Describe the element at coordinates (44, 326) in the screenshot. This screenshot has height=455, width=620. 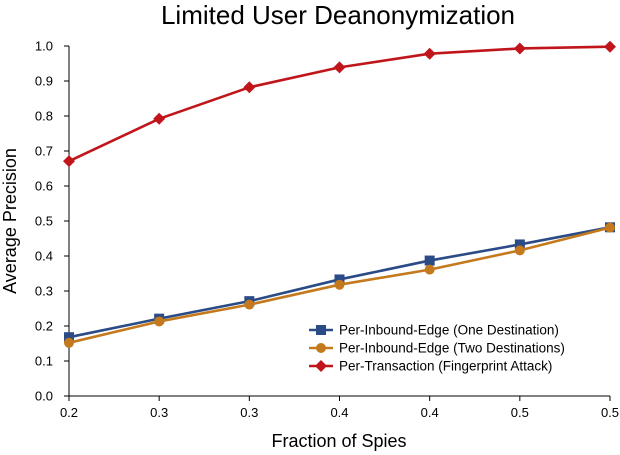
I see `y-tick-label: 0.2` at that location.